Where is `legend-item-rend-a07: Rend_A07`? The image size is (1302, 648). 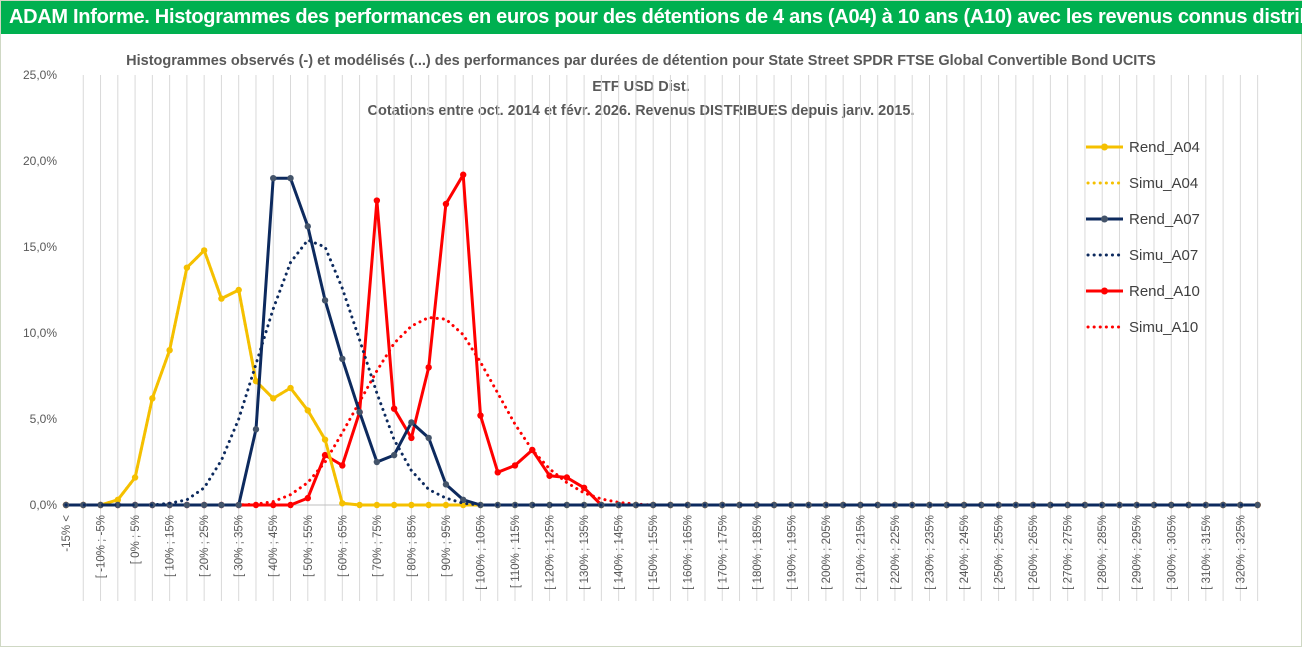 legend-item-rend-a07: Rend_A07 is located at coordinates (1143, 219).